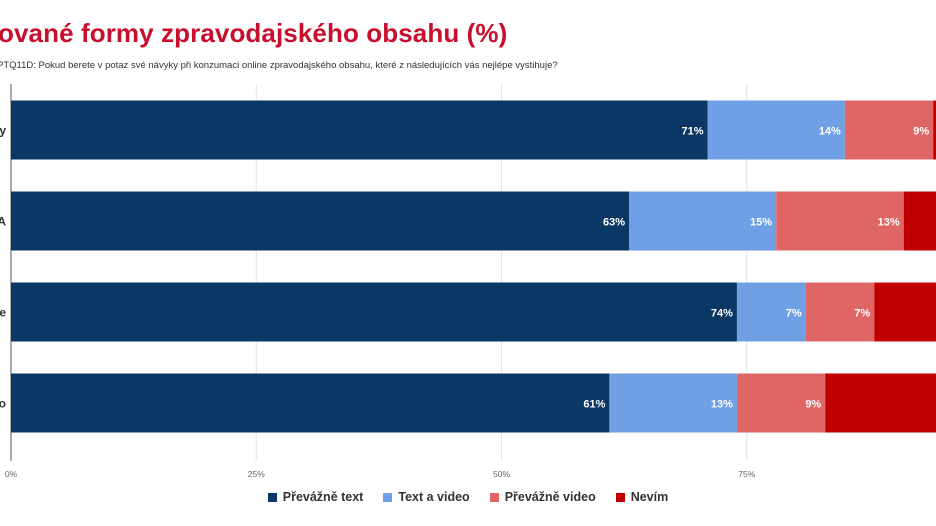  Describe the element at coordinates (323, 497) in the screenshot. I see `legend-label: Převážně text` at that location.